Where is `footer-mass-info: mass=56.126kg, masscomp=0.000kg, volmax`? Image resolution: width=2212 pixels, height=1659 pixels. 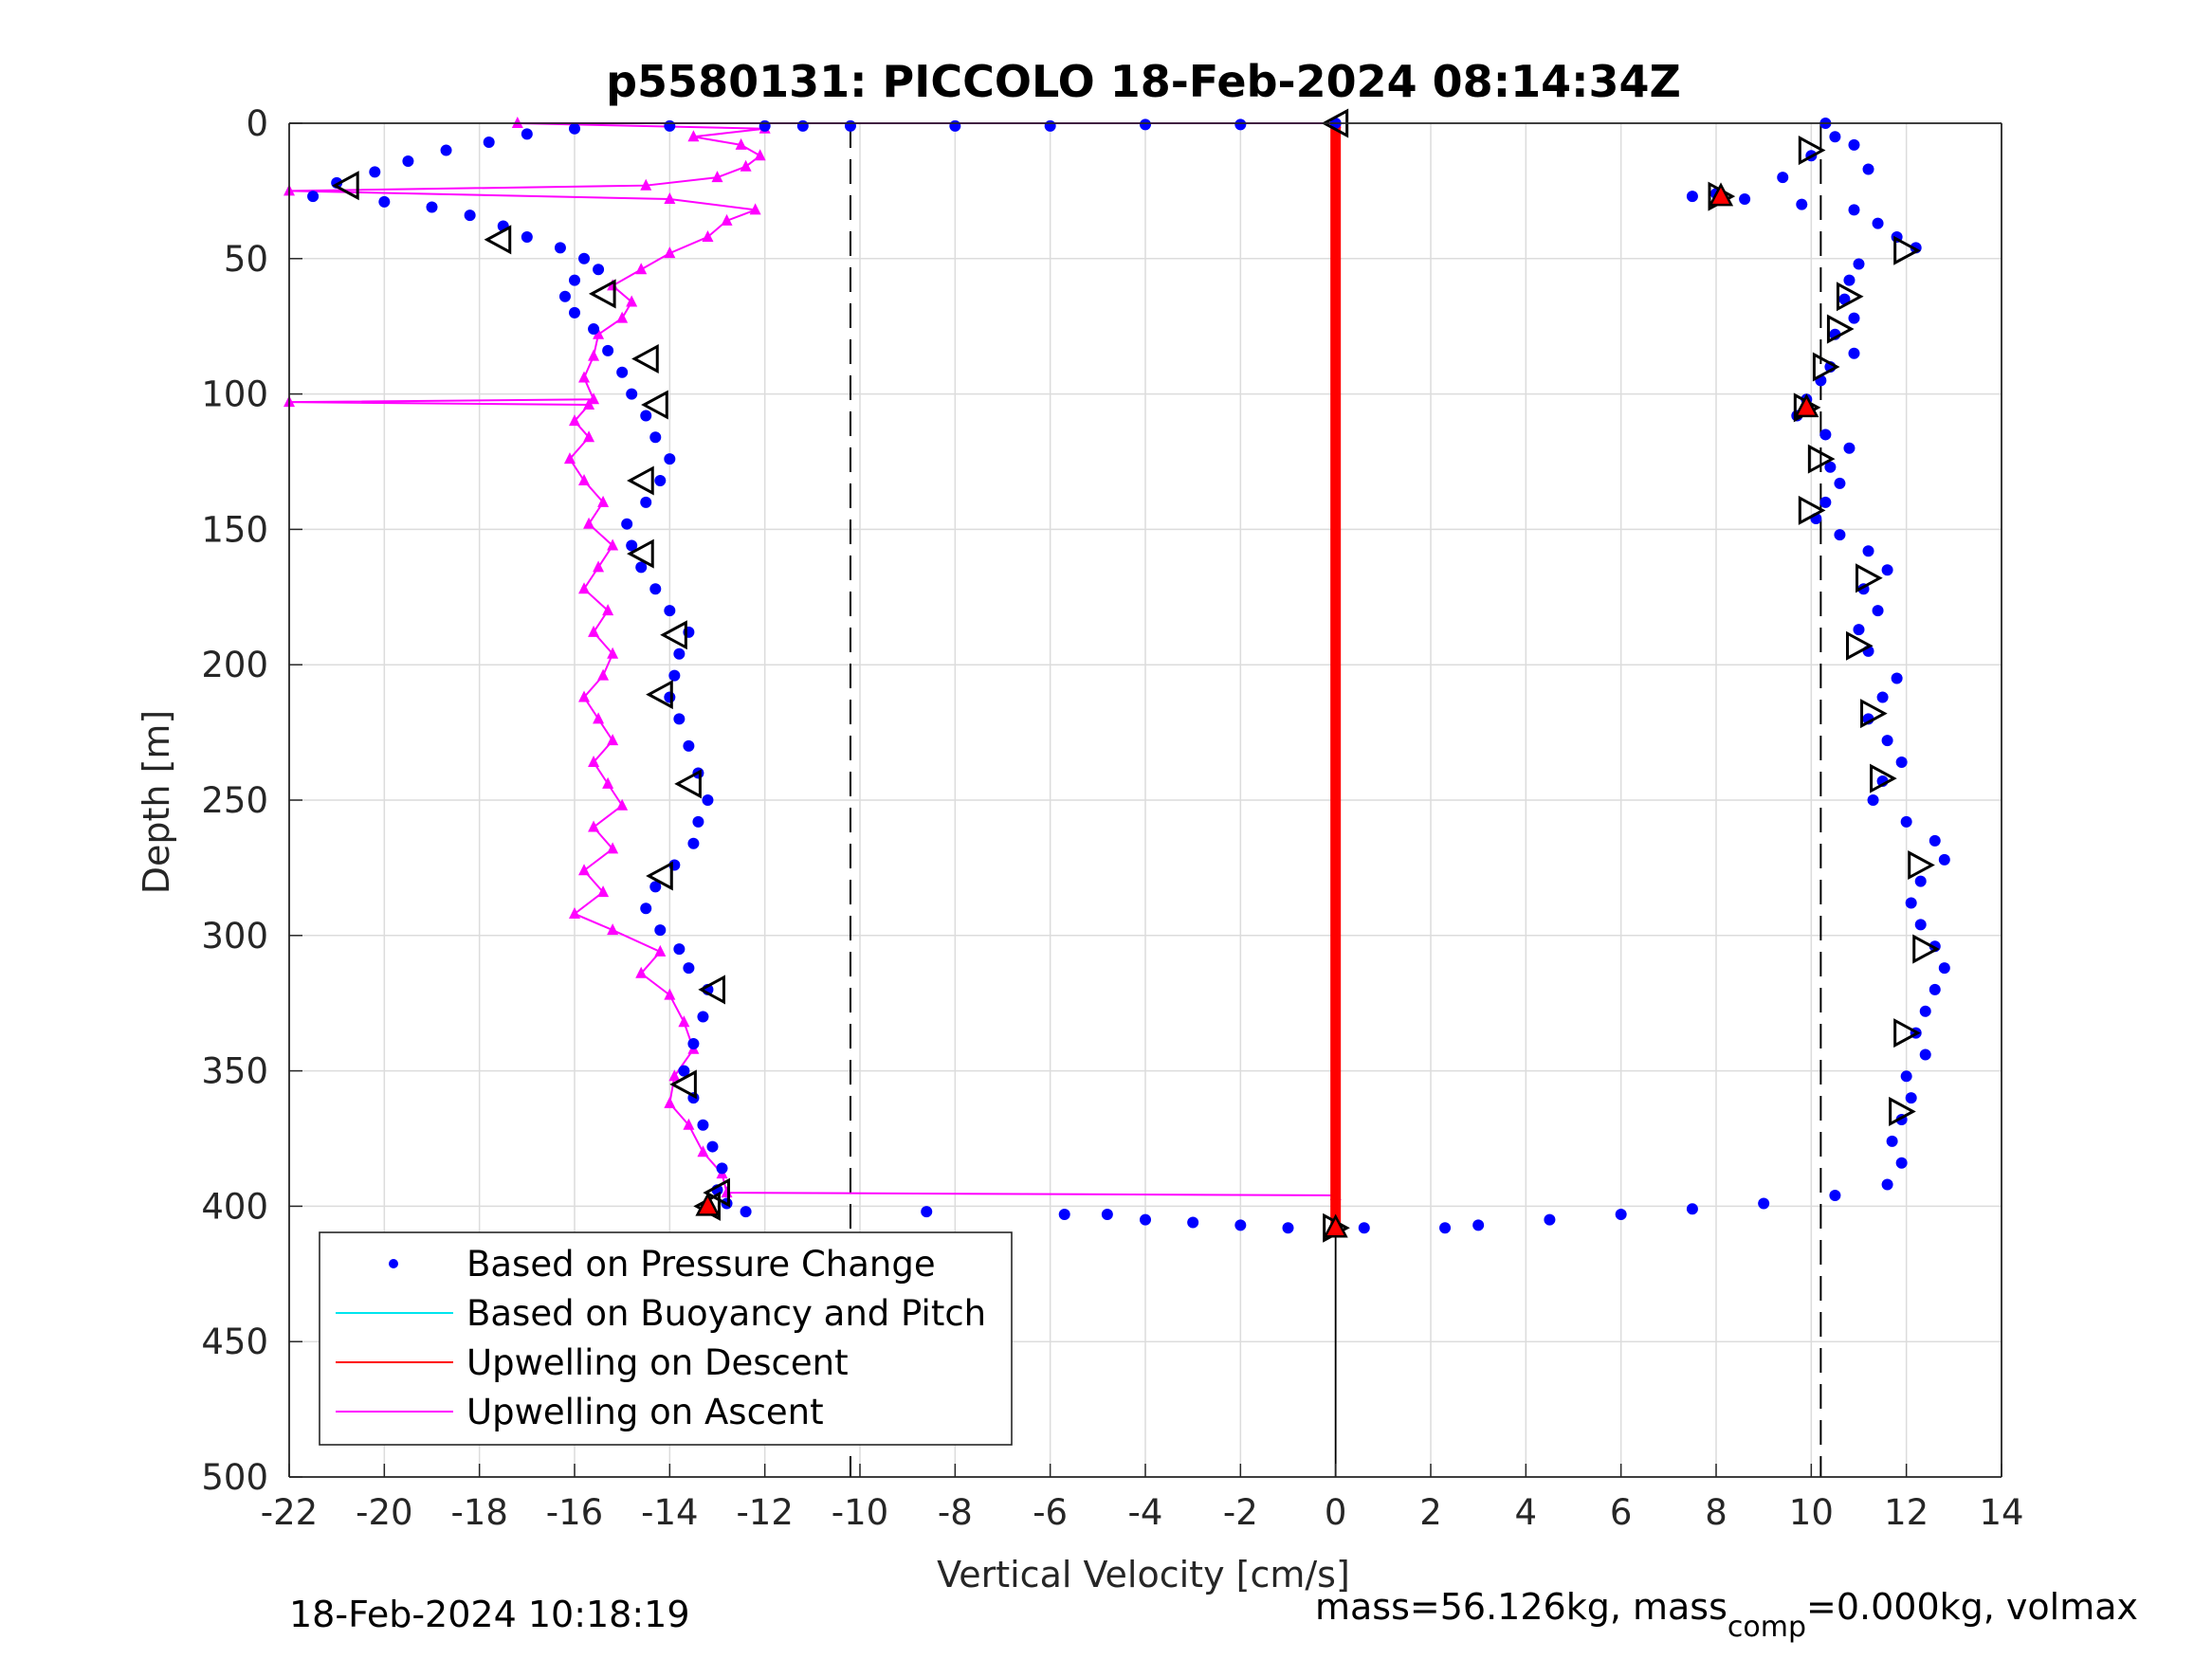
footer-mass-info: mass=56.126kg, masscomp=0.000kg, volmax is located at coordinates (1726, 1615).